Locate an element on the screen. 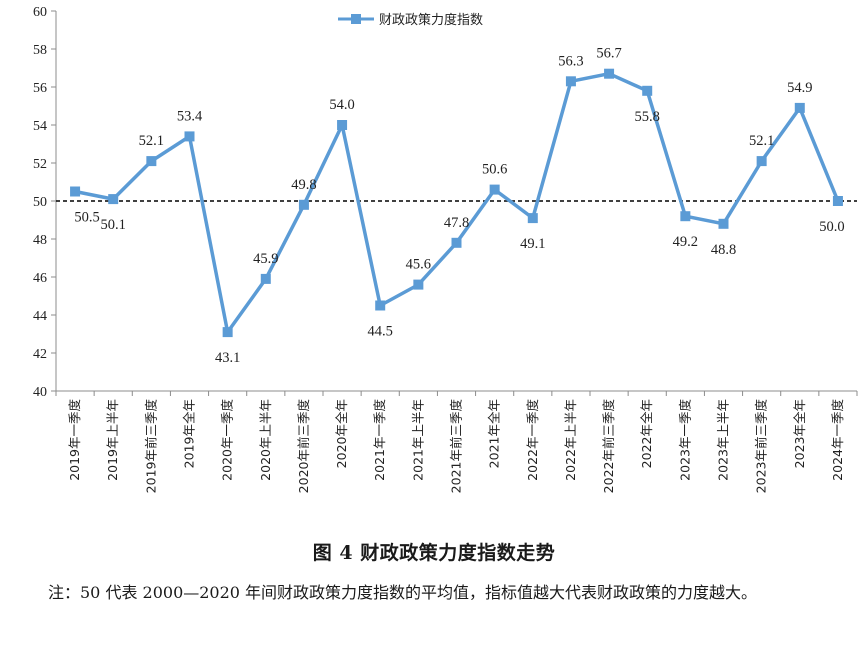 The width and height of the screenshot is (868, 645). y-tick-label: 40 is located at coordinates (40, 392).